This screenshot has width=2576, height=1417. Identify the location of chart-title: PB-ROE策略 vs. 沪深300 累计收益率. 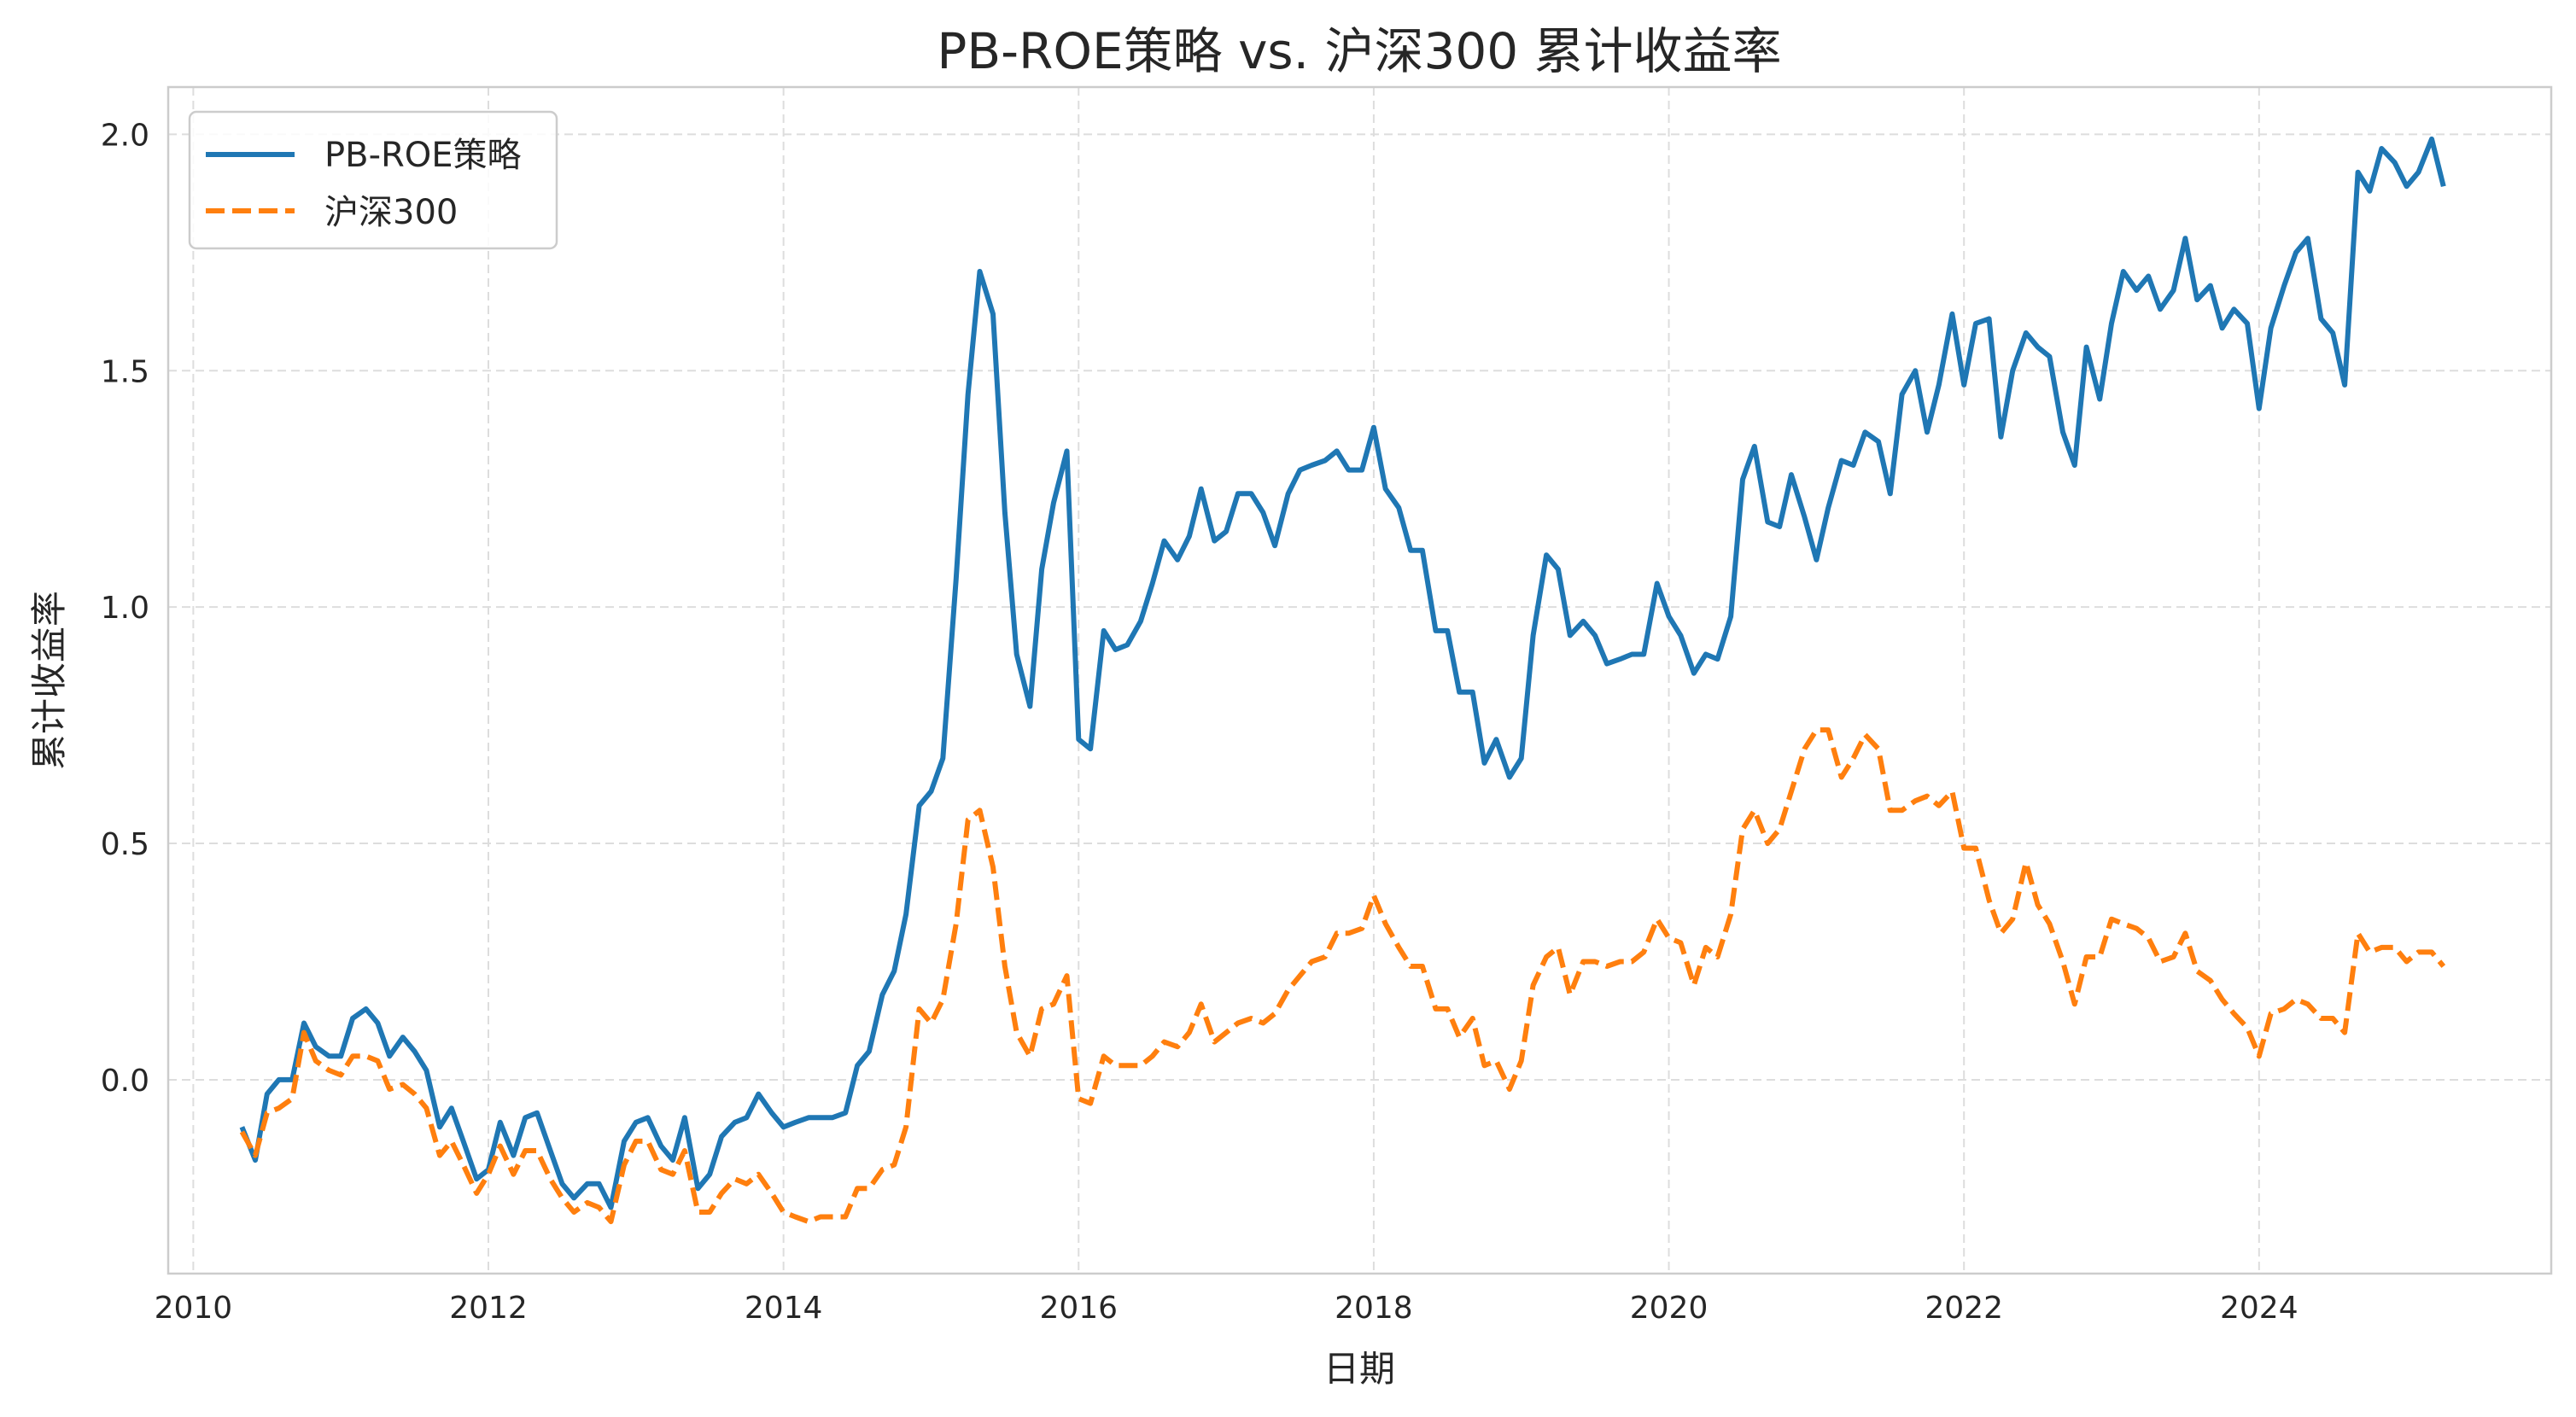
(1359, 51).